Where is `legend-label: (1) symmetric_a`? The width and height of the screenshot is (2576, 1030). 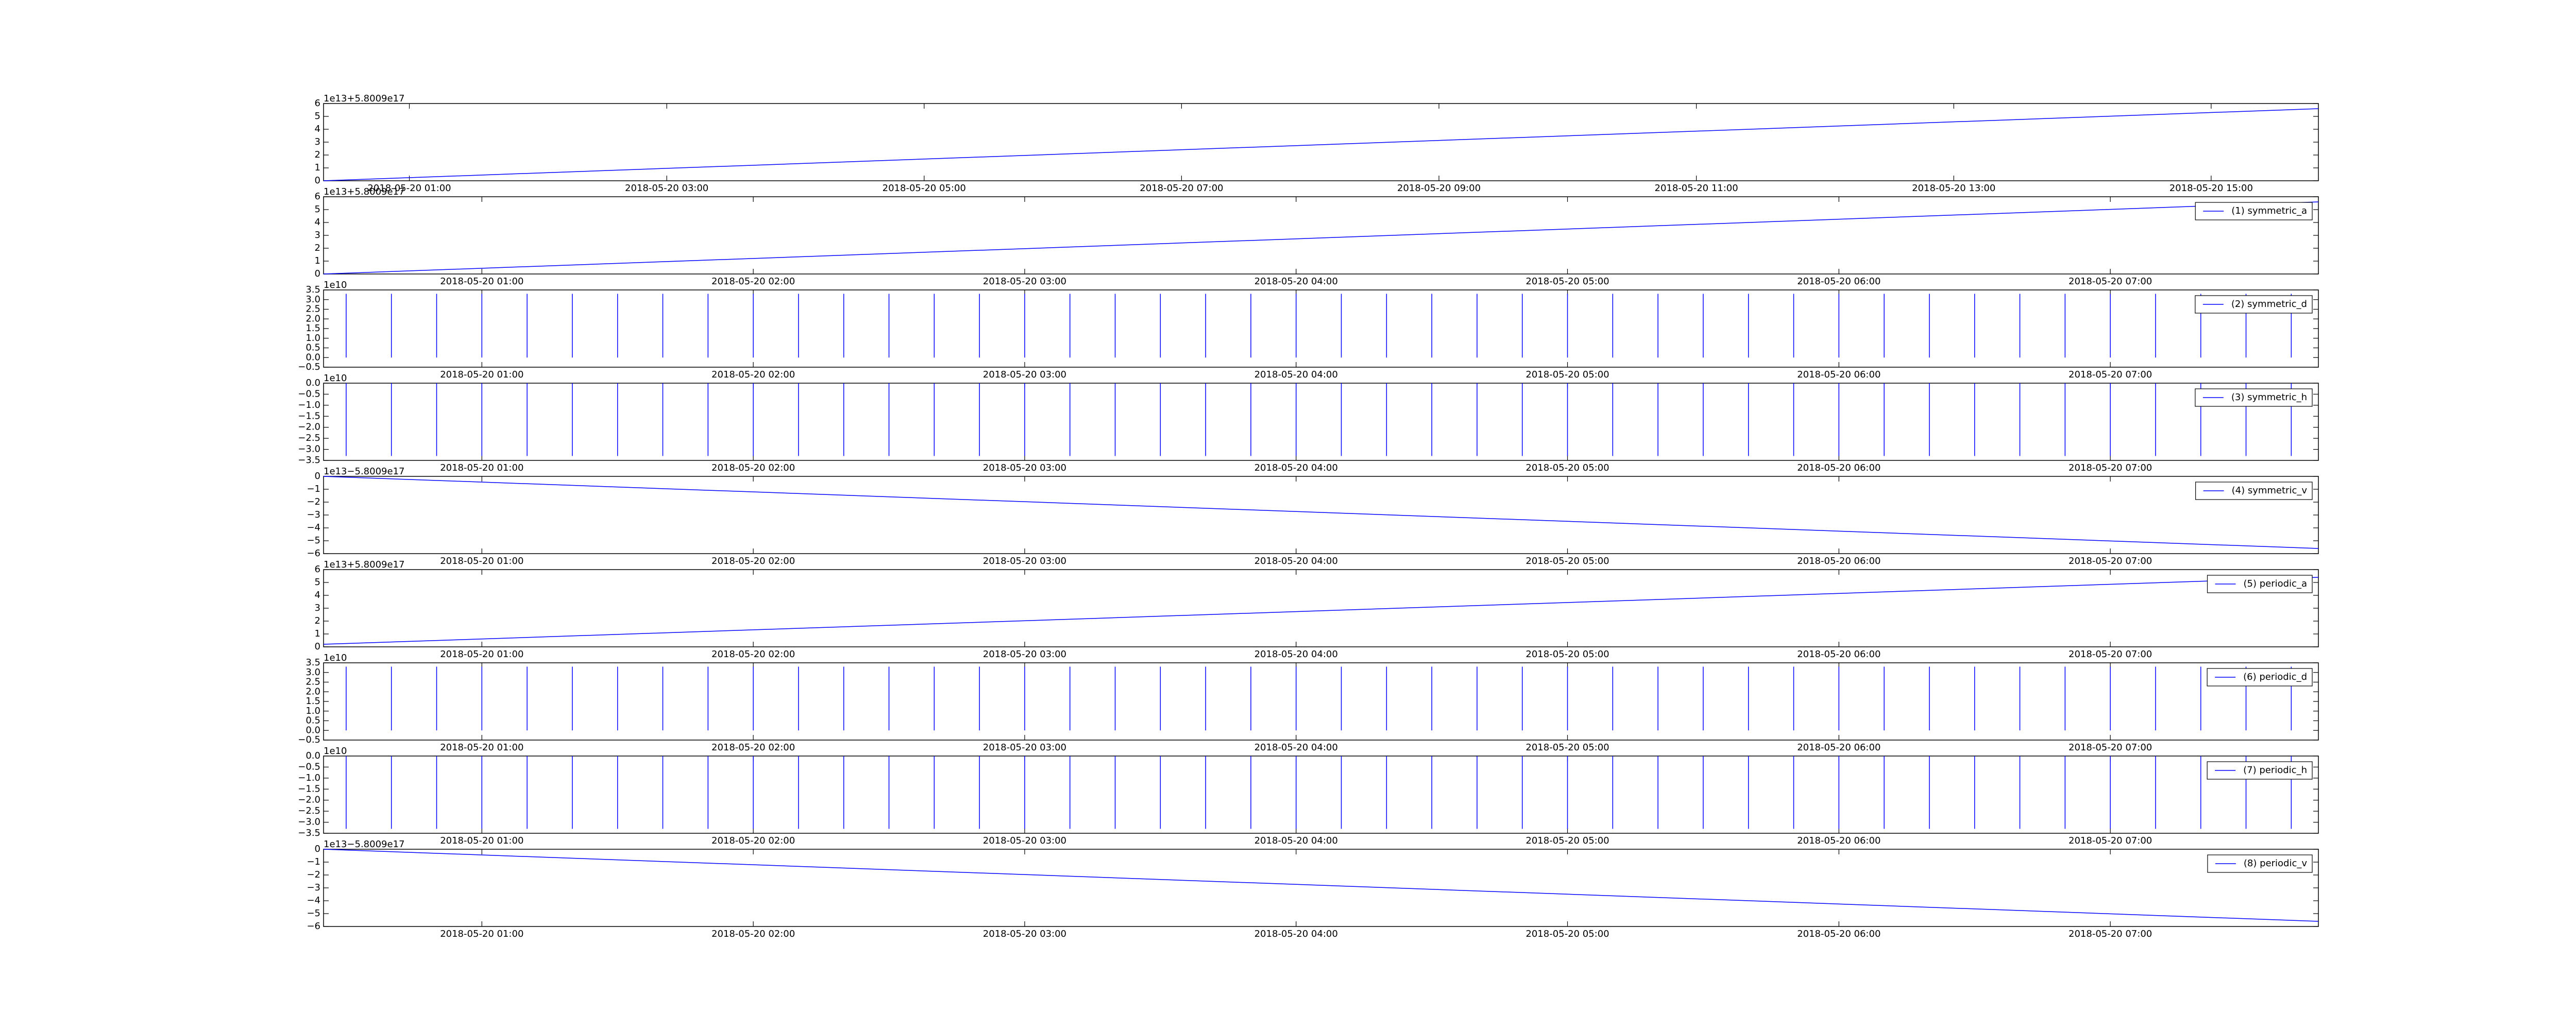
legend-label: (1) symmetric_a is located at coordinates (2269, 210).